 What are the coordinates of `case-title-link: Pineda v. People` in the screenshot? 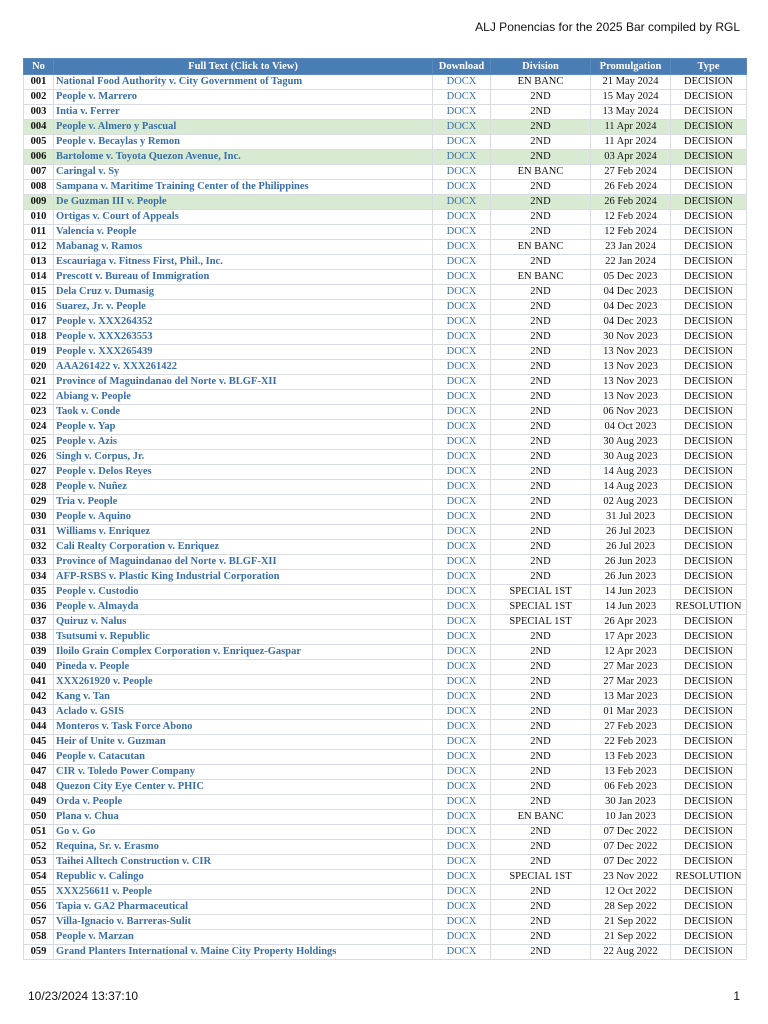 It's located at (243, 667).